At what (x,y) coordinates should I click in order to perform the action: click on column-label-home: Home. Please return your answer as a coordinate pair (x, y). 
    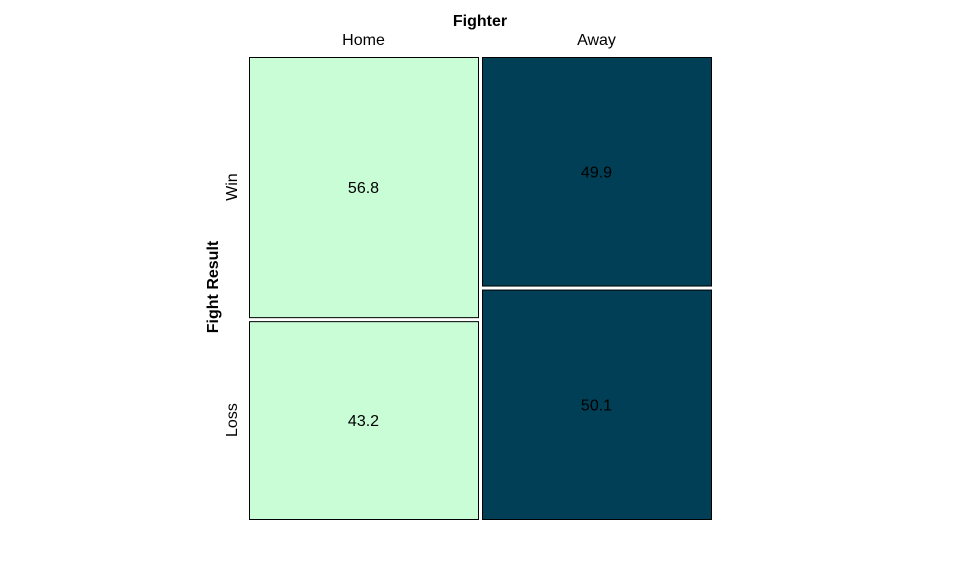
    Looking at the image, I should click on (363, 40).